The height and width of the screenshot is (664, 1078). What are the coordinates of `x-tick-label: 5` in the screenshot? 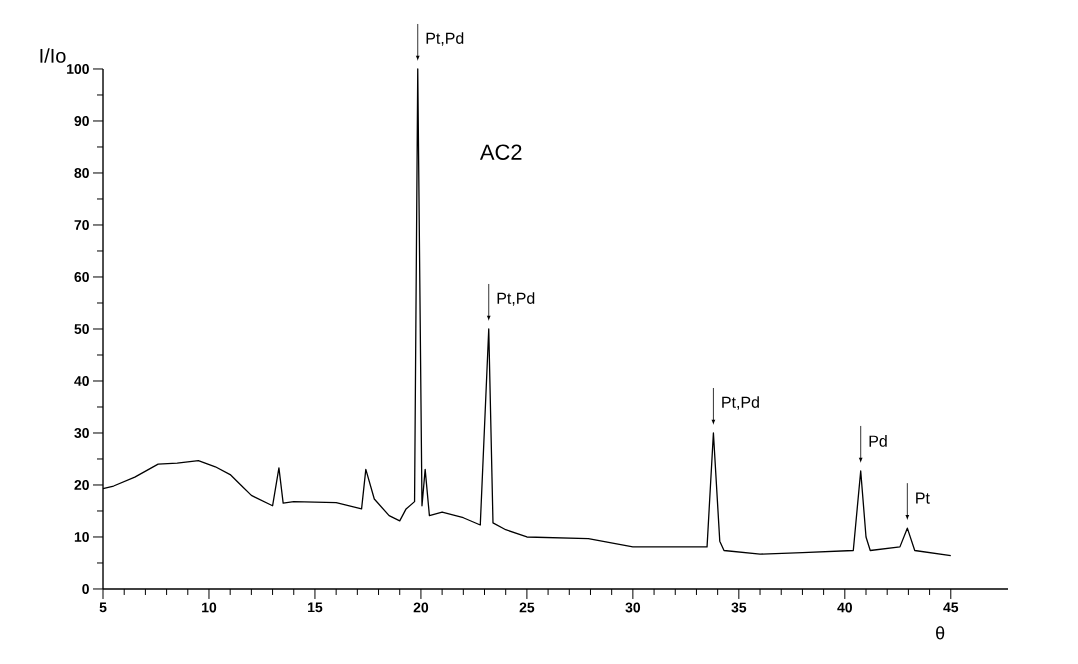 It's located at (103, 607).